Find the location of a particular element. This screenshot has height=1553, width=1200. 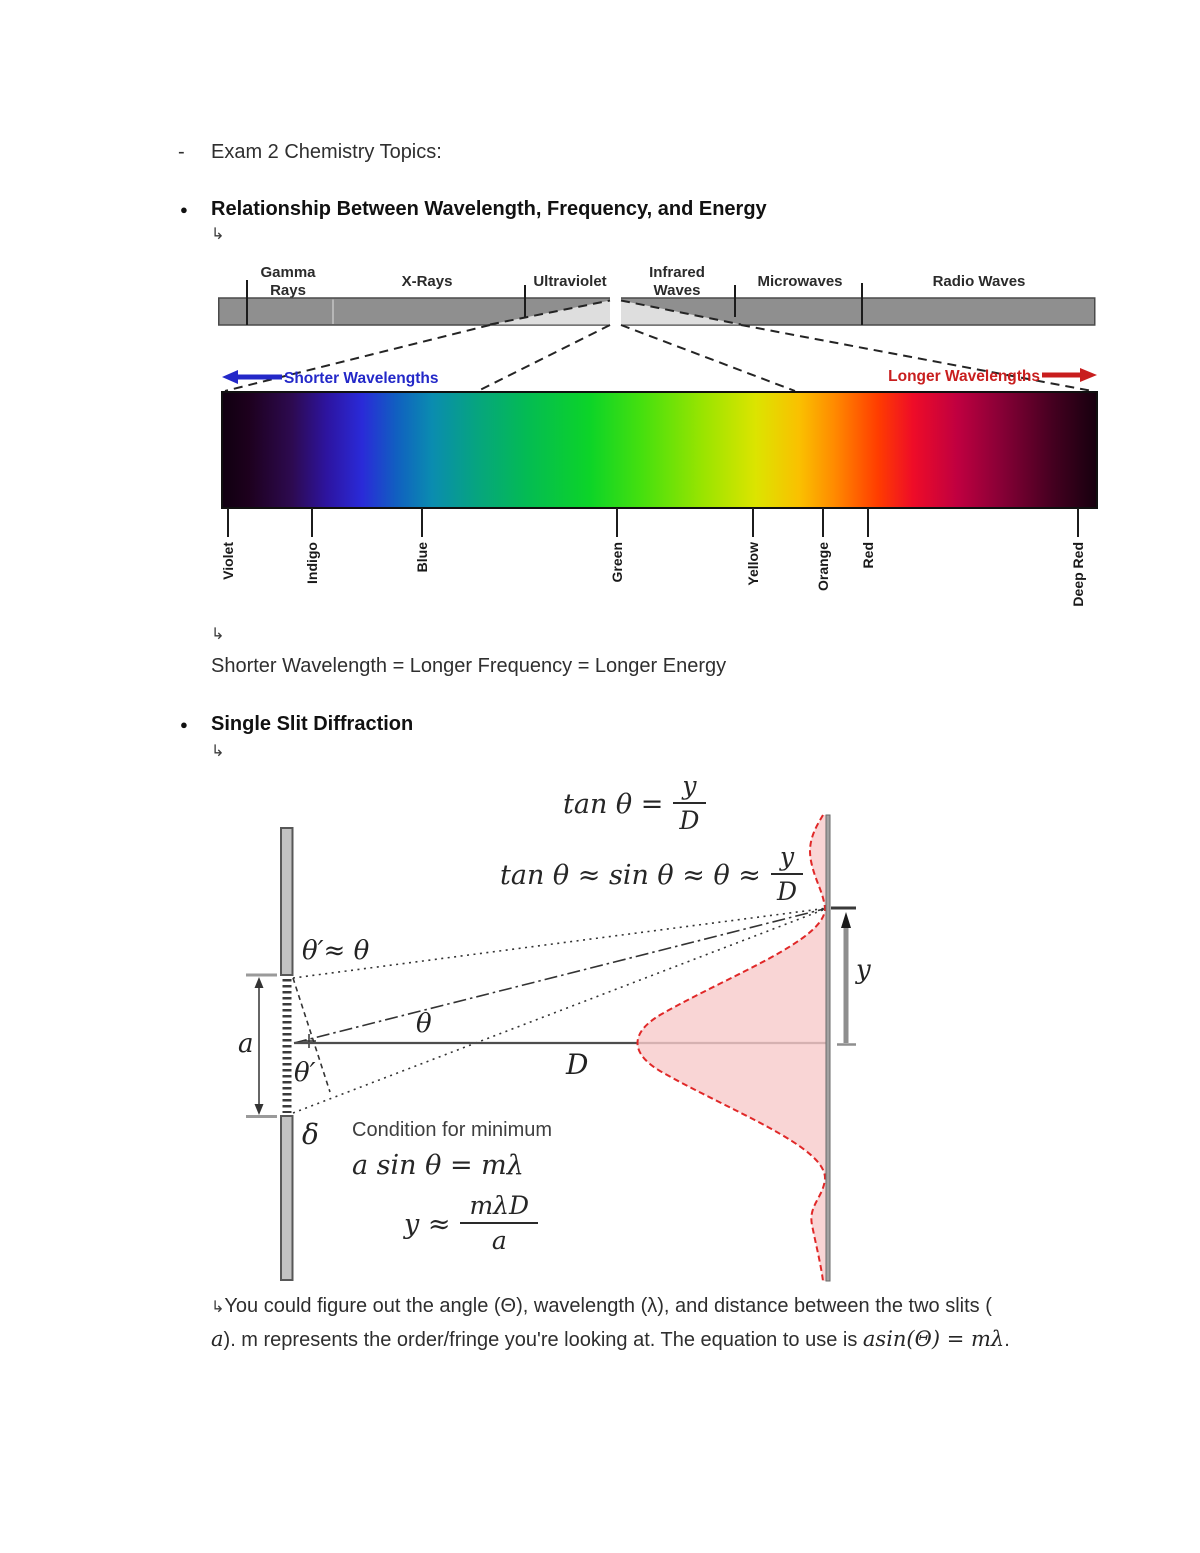

band-label-infrared-line2: Waves is located at coordinates (677, 290).